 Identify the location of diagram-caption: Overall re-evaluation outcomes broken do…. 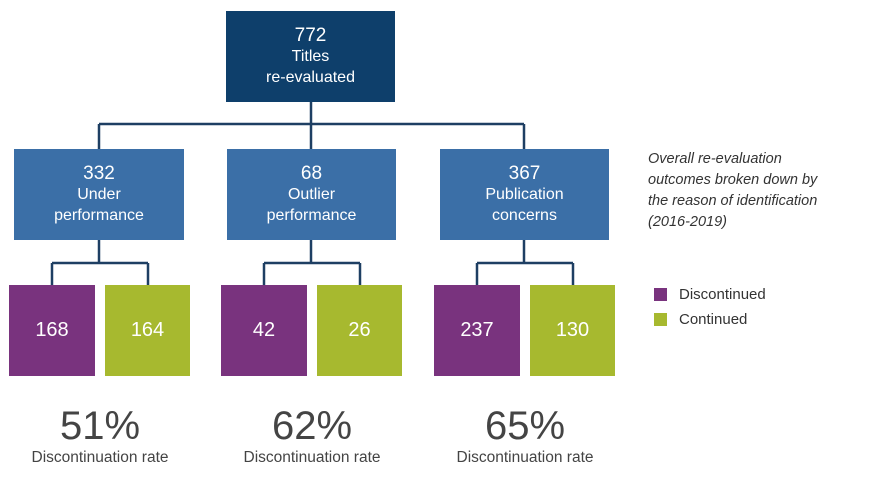
(759, 191).